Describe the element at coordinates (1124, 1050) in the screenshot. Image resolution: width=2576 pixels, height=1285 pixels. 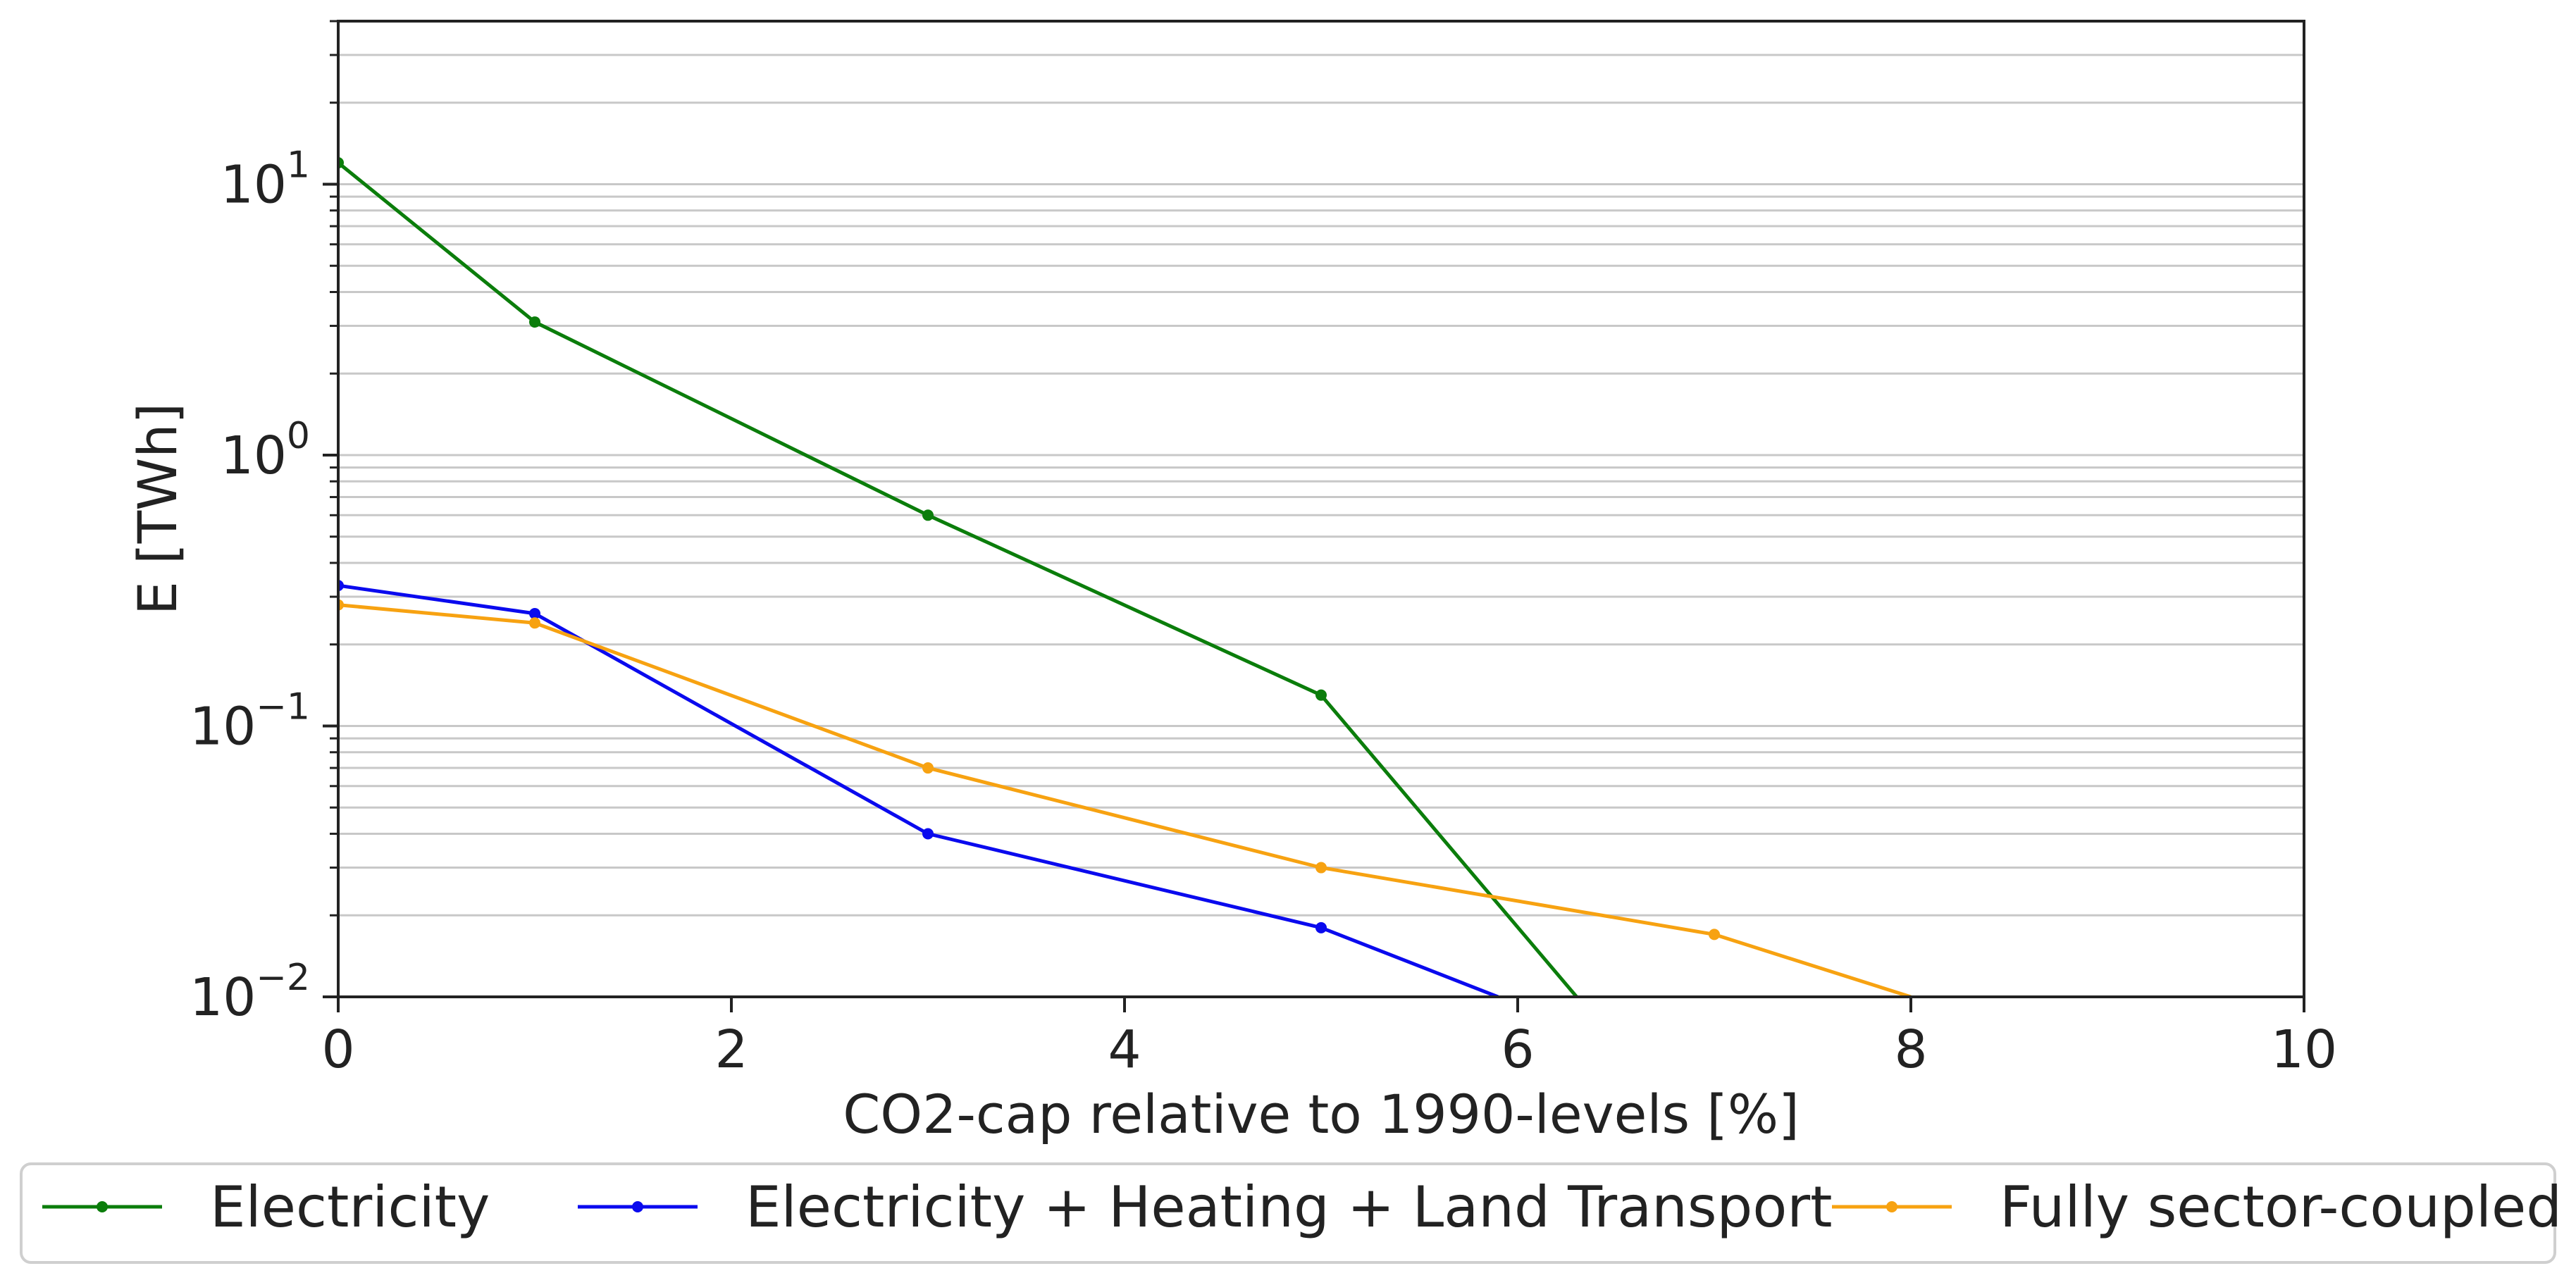
I see `x-tick-label: 4` at that location.